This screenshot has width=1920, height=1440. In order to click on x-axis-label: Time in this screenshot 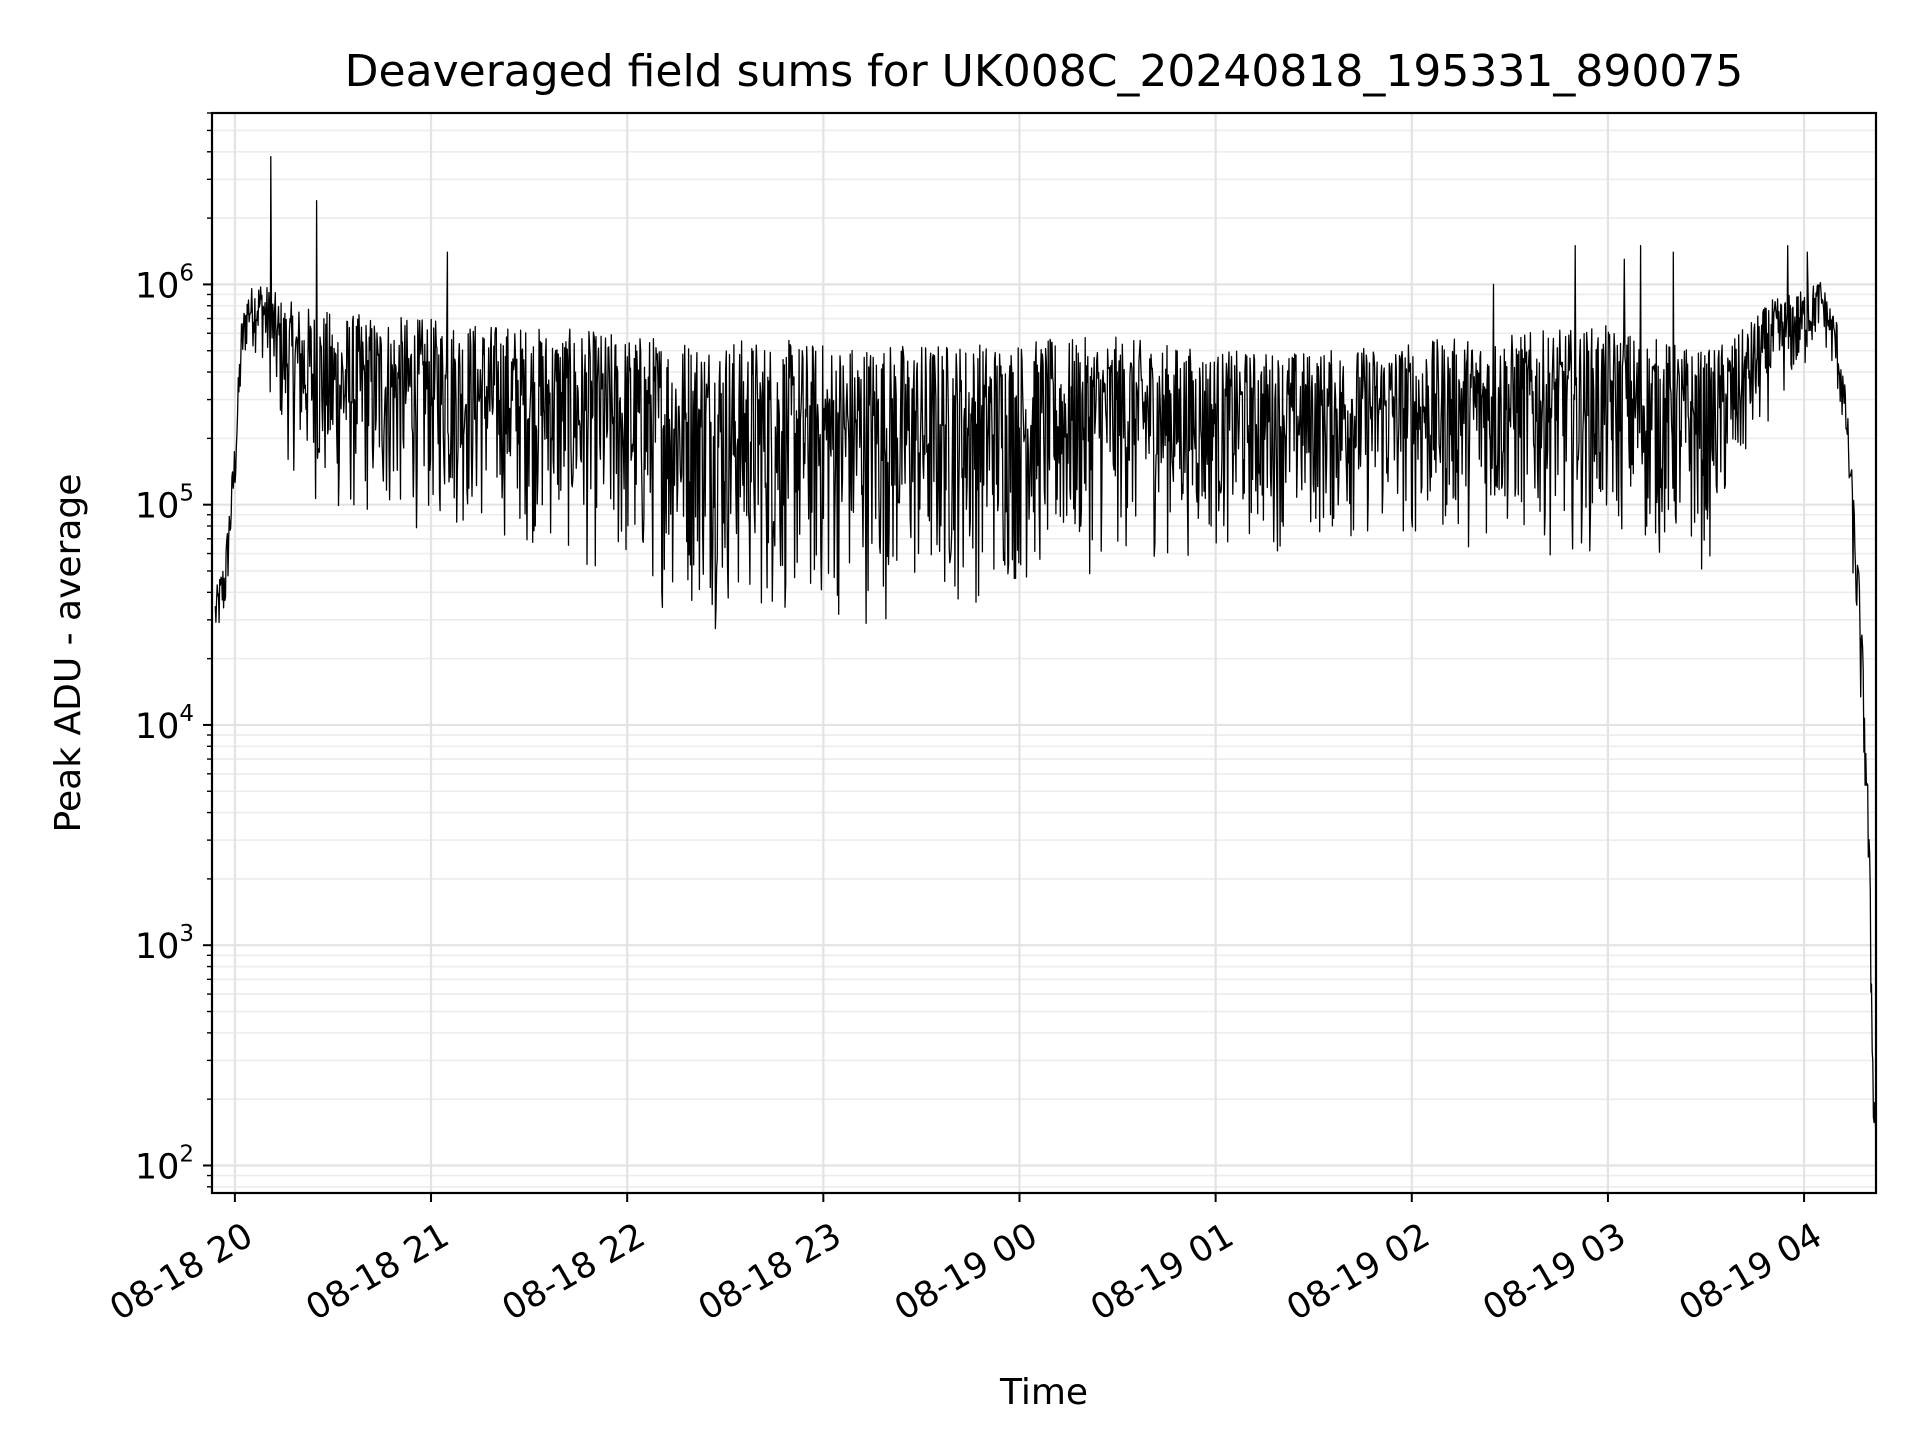, I will do `click(1043, 1392)`.